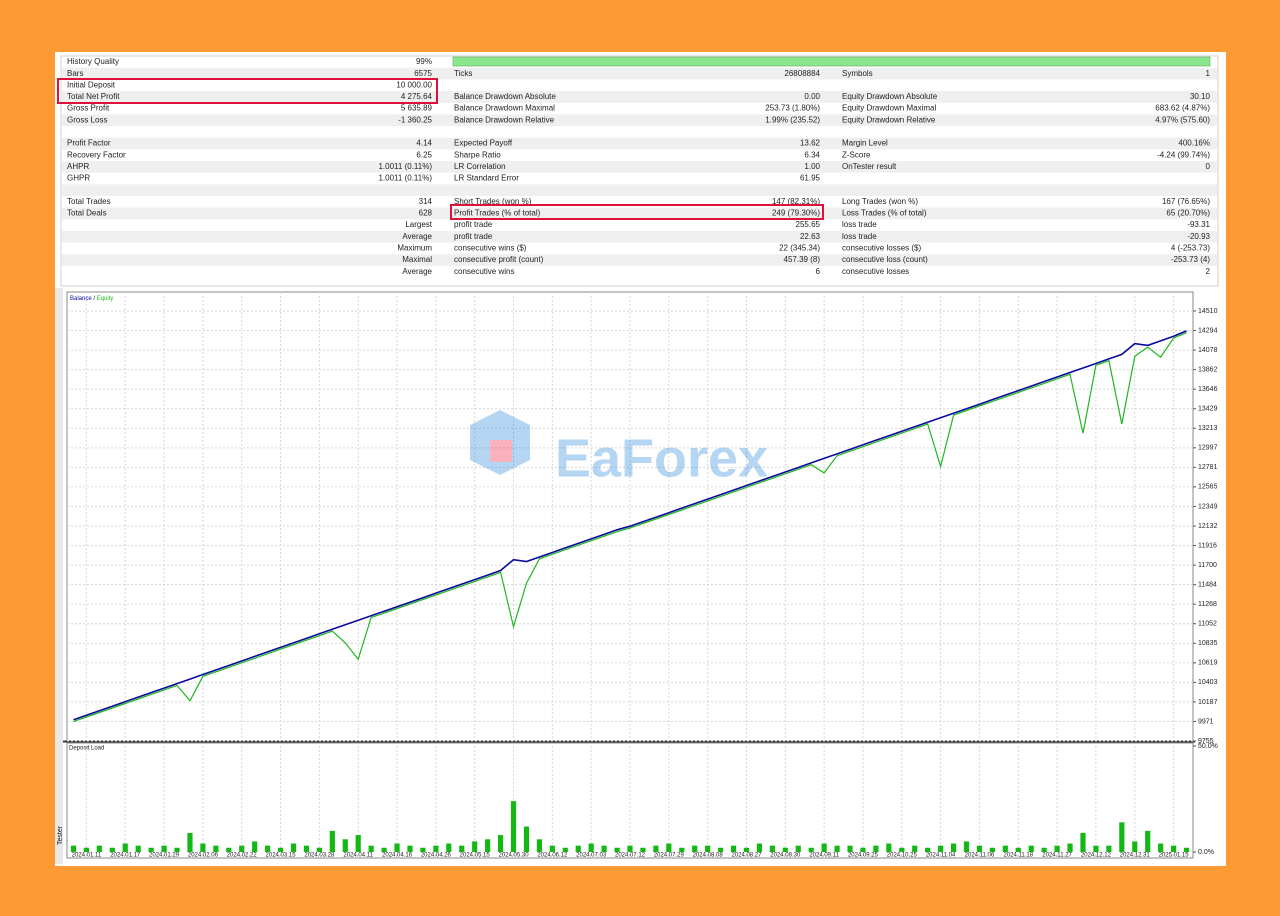 The width and height of the screenshot is (1280, 916). Describe the element at coordinates (1208, 526) in the screenshot. I see `y-tick-label: 12132` at that location.